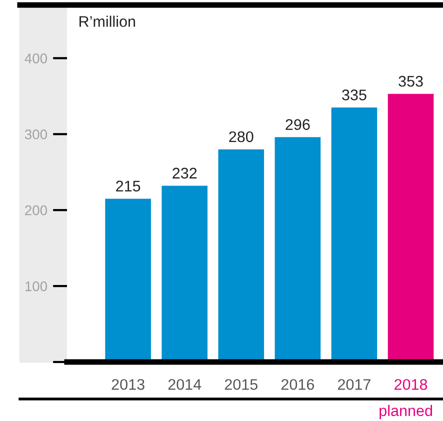 The width and height of the screenshot is (443, 421). Describe the element at coordinates (406, 412) in the screenshot. I see `text: planned` at that location.